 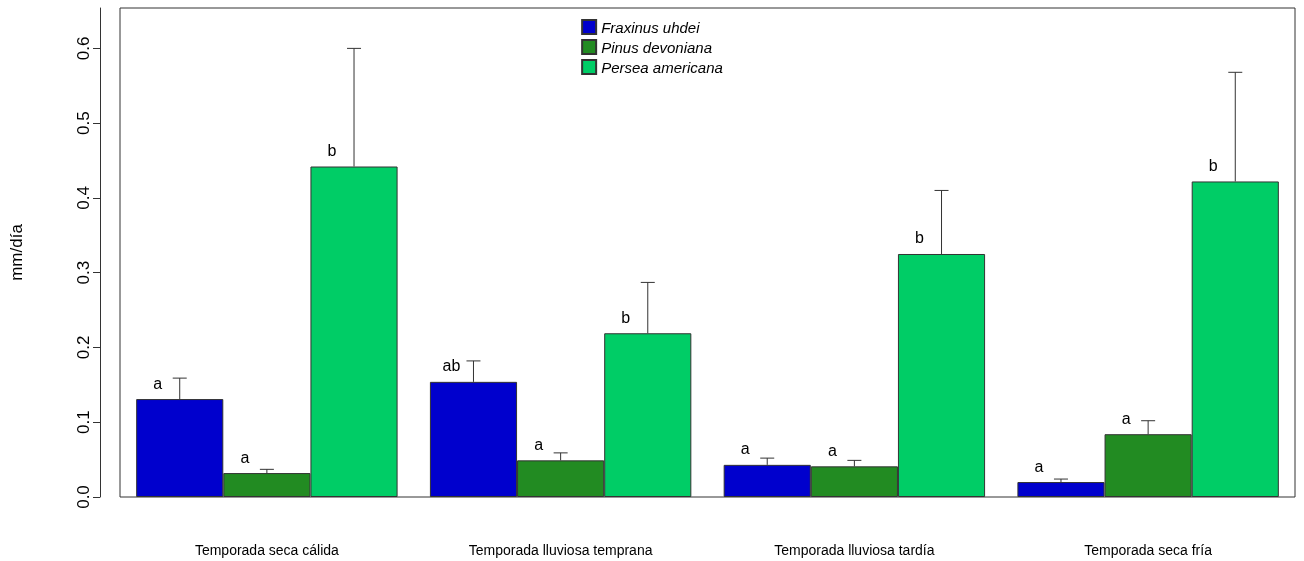 I want to click on legend-label: Fraxinus uhdei, so click(x=651, y=27).